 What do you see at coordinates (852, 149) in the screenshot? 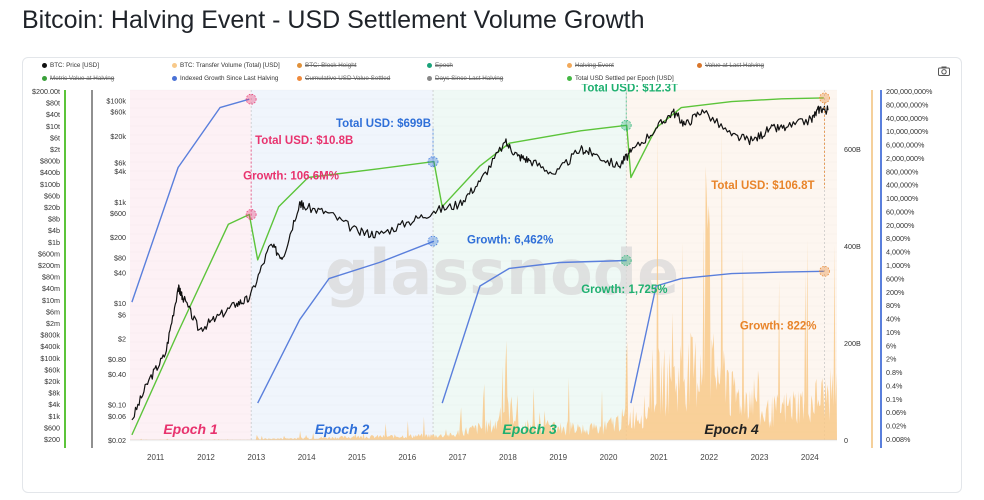
I see `volume-axis-tick: 600B` at bounding box center [852, 149].